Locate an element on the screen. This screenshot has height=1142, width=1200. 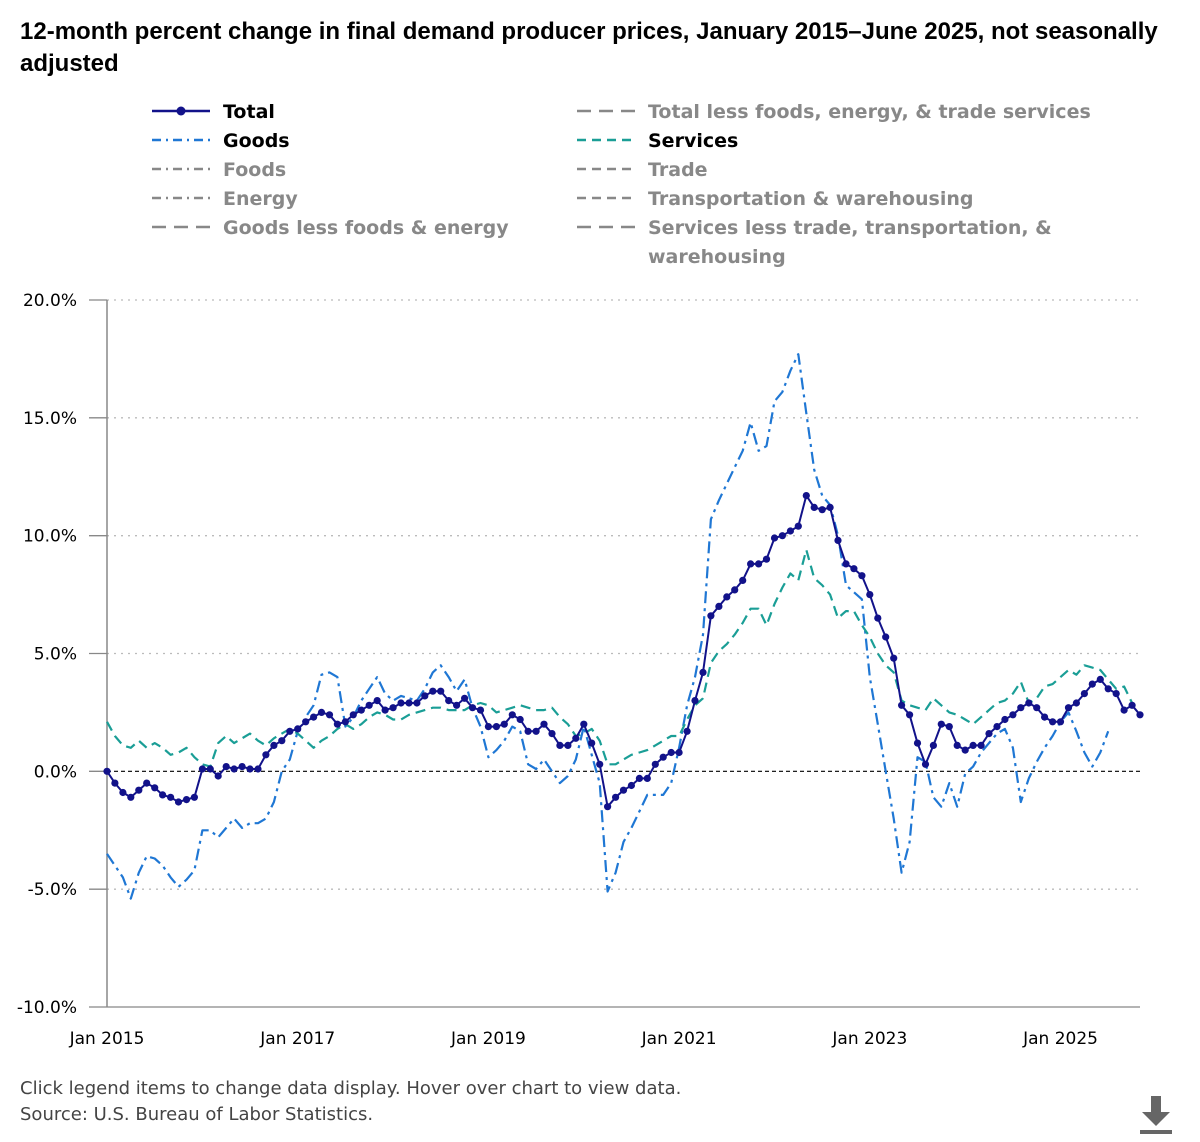
legend-item-services: Services is located at coordinates (657, 141).